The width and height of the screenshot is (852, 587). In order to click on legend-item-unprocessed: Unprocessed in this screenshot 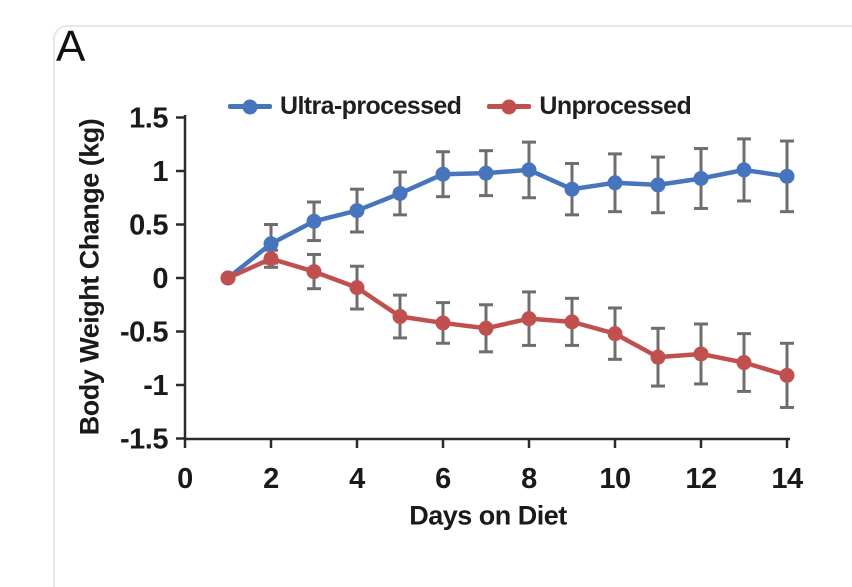, I will do `click(589, 106)`.